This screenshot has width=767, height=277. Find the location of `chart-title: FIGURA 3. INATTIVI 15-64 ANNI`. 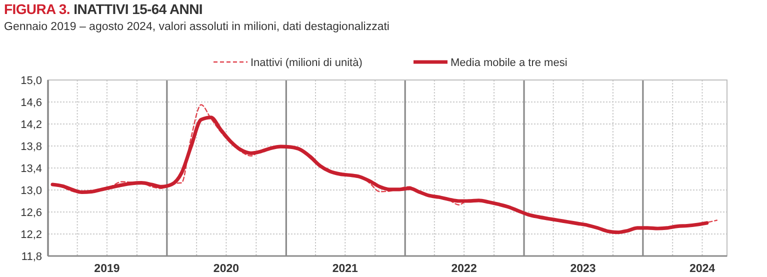

chart-title: FIGURA 3. INATTIVI 15-64 ANNI is located at coordinates (103, 9).